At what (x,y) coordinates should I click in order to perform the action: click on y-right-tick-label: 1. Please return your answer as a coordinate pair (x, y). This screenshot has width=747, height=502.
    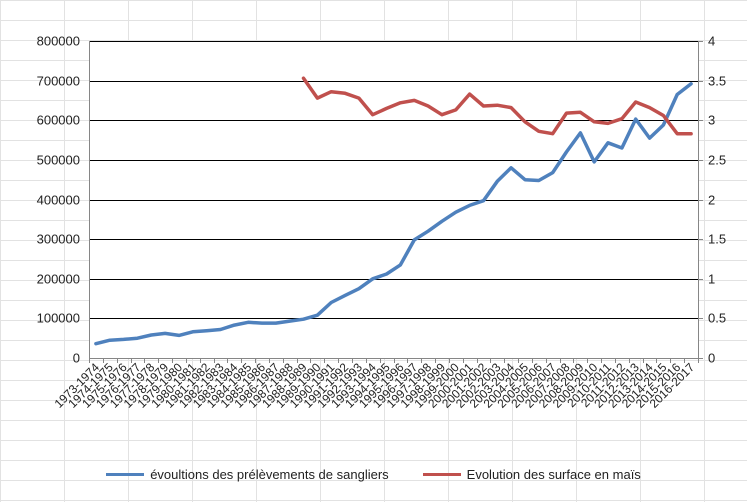
    Looking at the image, I should click on (711, 279).